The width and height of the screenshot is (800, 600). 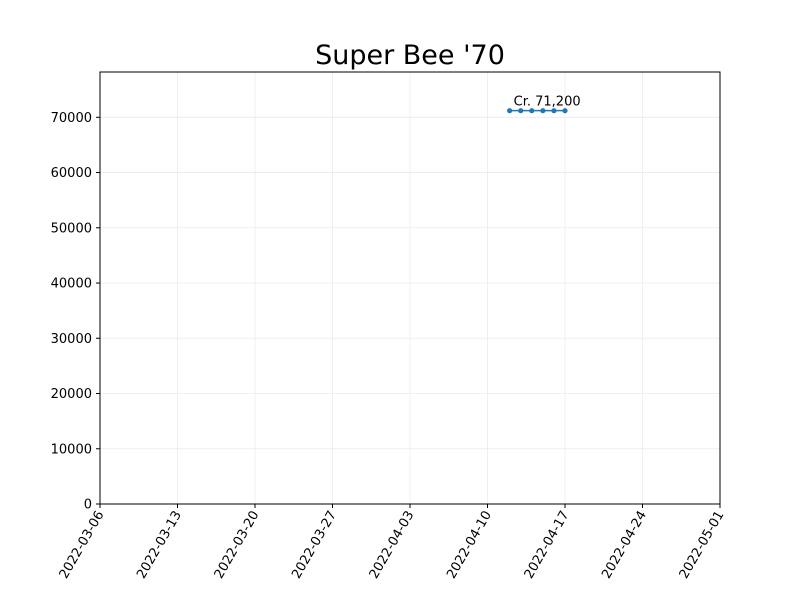 I want to click on x-tick-label: 2022-04-10, so click(x=469, y=545).